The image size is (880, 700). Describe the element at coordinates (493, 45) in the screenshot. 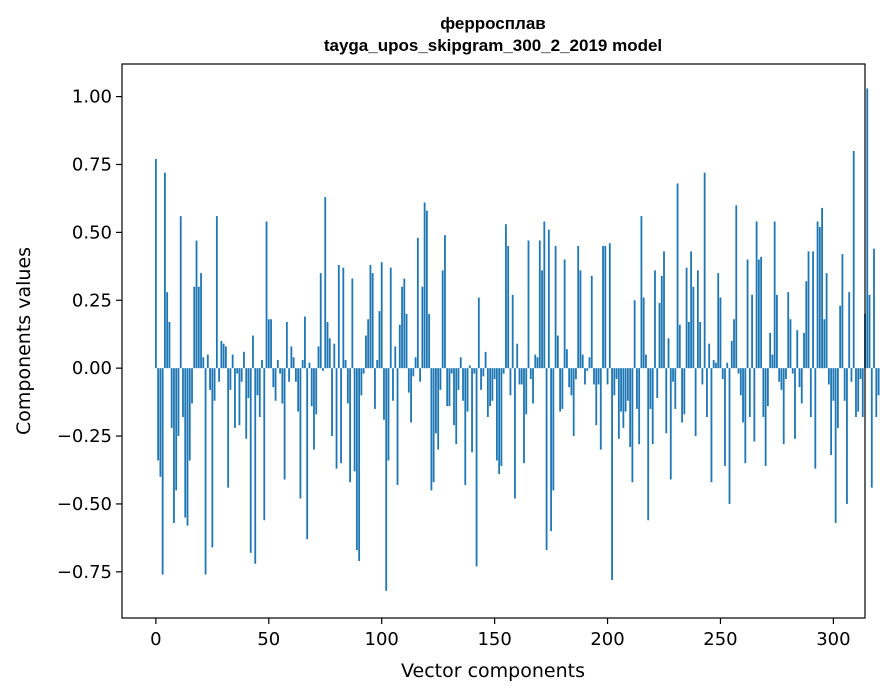

I see `chart-subtitle: tayga_upos_skipgram_300_2_2019 model` at that location.